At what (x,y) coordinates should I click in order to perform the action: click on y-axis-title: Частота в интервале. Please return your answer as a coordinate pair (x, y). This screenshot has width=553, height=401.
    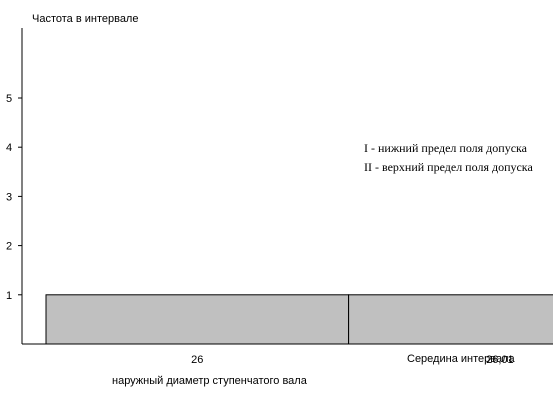
    Looking at the image, I should click on (85, 19).